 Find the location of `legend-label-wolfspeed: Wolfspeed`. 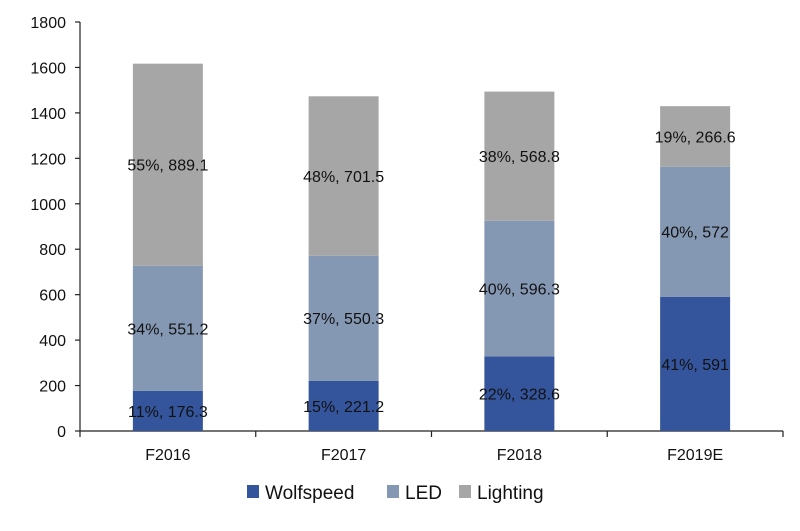

legend-label-wolfspeed: Wolfspeed is located at coordinates (309, 493).